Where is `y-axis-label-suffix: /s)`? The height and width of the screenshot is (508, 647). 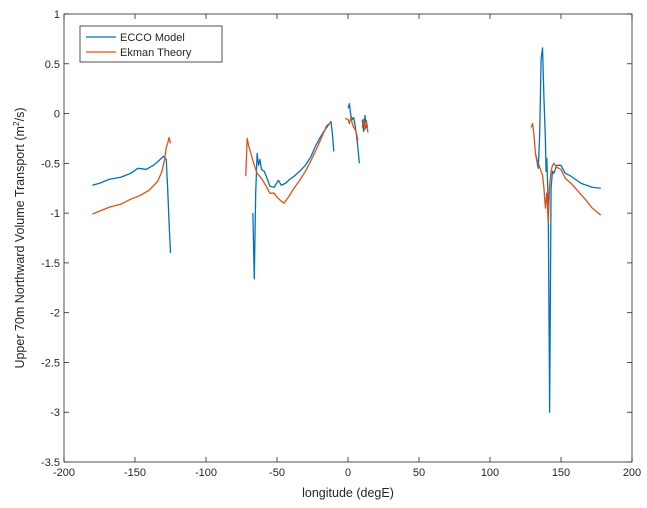
y-axis-label-suffix: /s) is located at coordinates (20, 114).